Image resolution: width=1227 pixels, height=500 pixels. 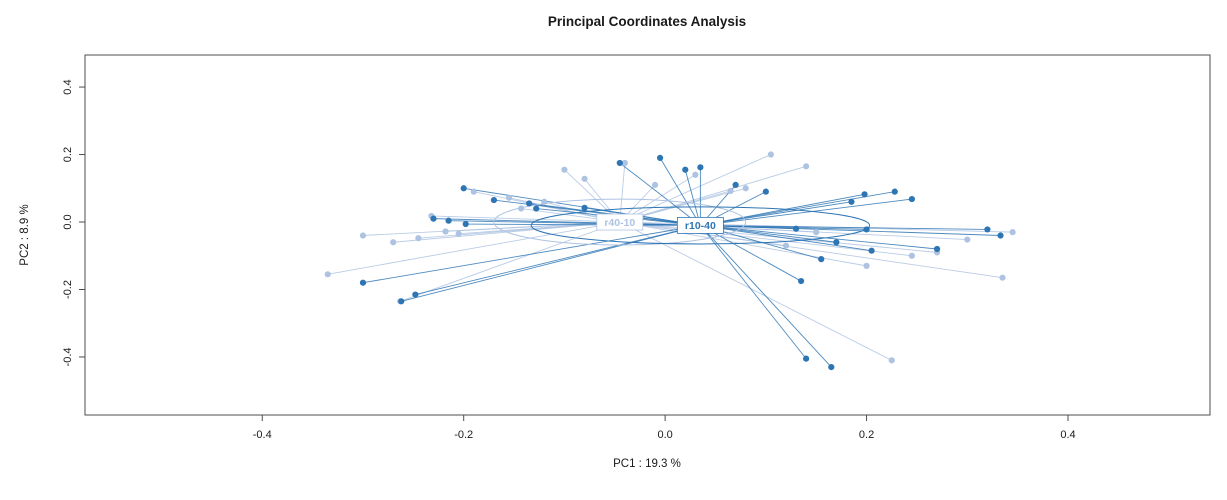 I want to click on centroid-label: r10-40, so click(x=700, y=226).